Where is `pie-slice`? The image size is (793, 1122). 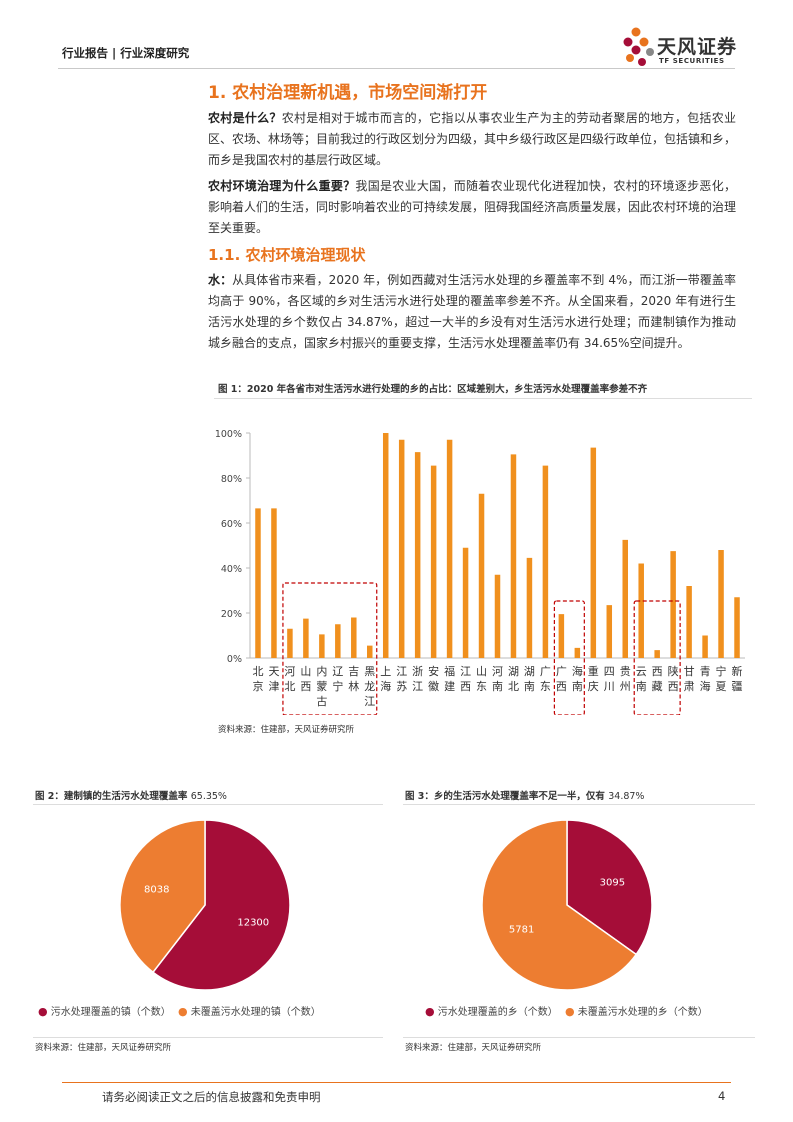 pie-slice is located at coordinates (221, 905).